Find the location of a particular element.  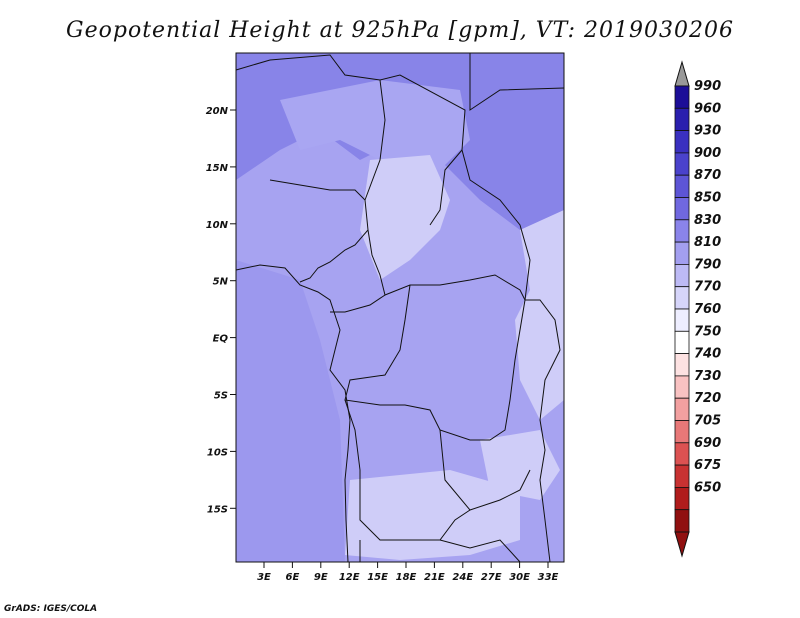

colorbar-label: 740 is located at coordinates (707, 354).